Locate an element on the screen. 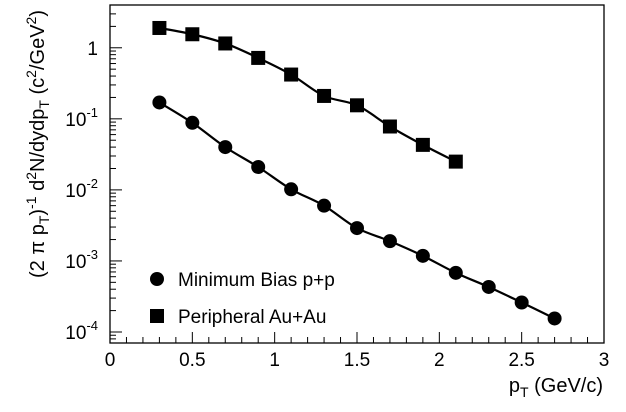  y-tick-label: 10⁻⁴ is located at coordinates (81, 331).